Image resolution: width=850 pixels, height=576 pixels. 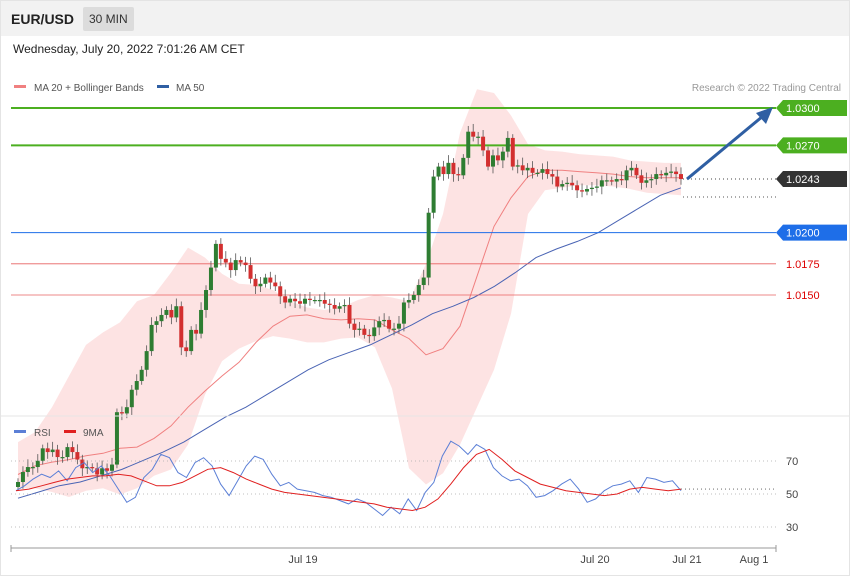 What do you see at coordinates (190, 88) in the screenshot?
I see `legend-ma50: MA 50` at bounding box center [190, 88].